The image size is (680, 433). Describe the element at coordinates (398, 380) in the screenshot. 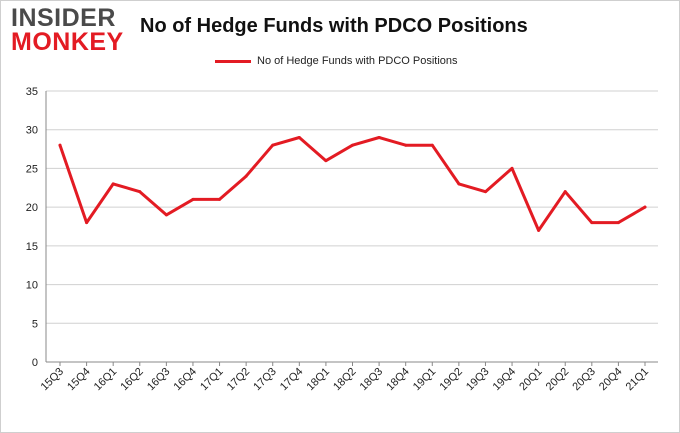

I see `x-tick-label: 18Q4` at that location.